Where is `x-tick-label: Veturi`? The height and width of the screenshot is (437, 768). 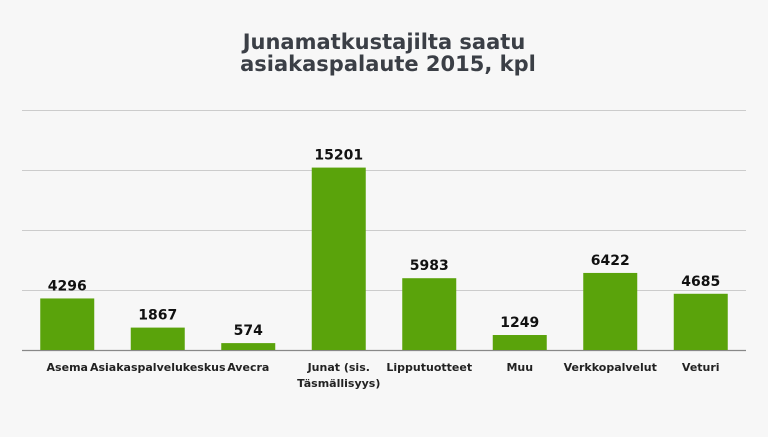 x-tick-label: Veturi is located at coordinates (701, 367).